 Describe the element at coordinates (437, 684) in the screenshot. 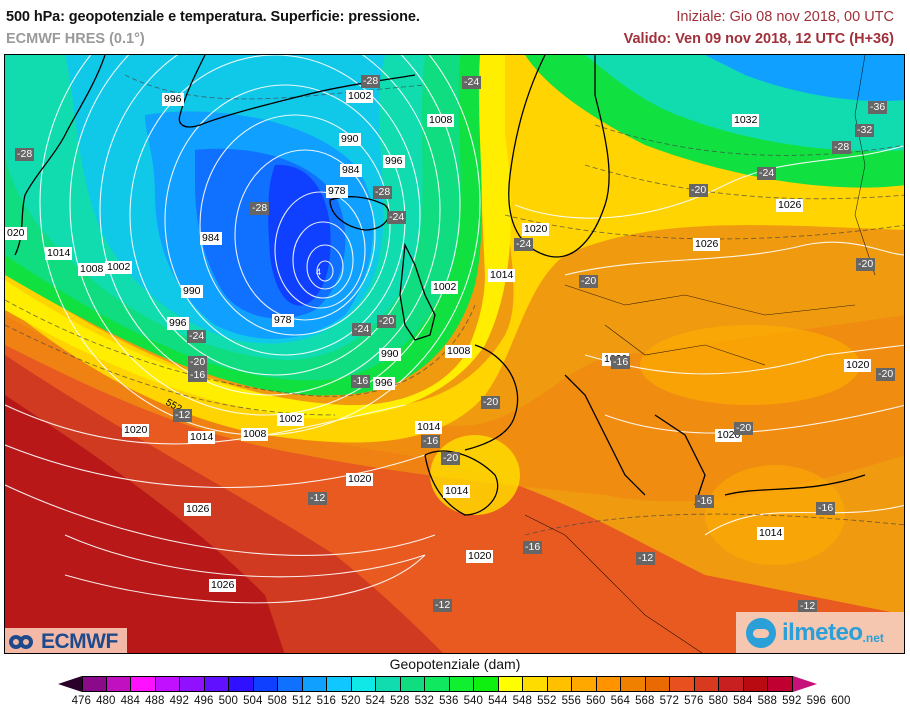

I see `colorbar` at that location.